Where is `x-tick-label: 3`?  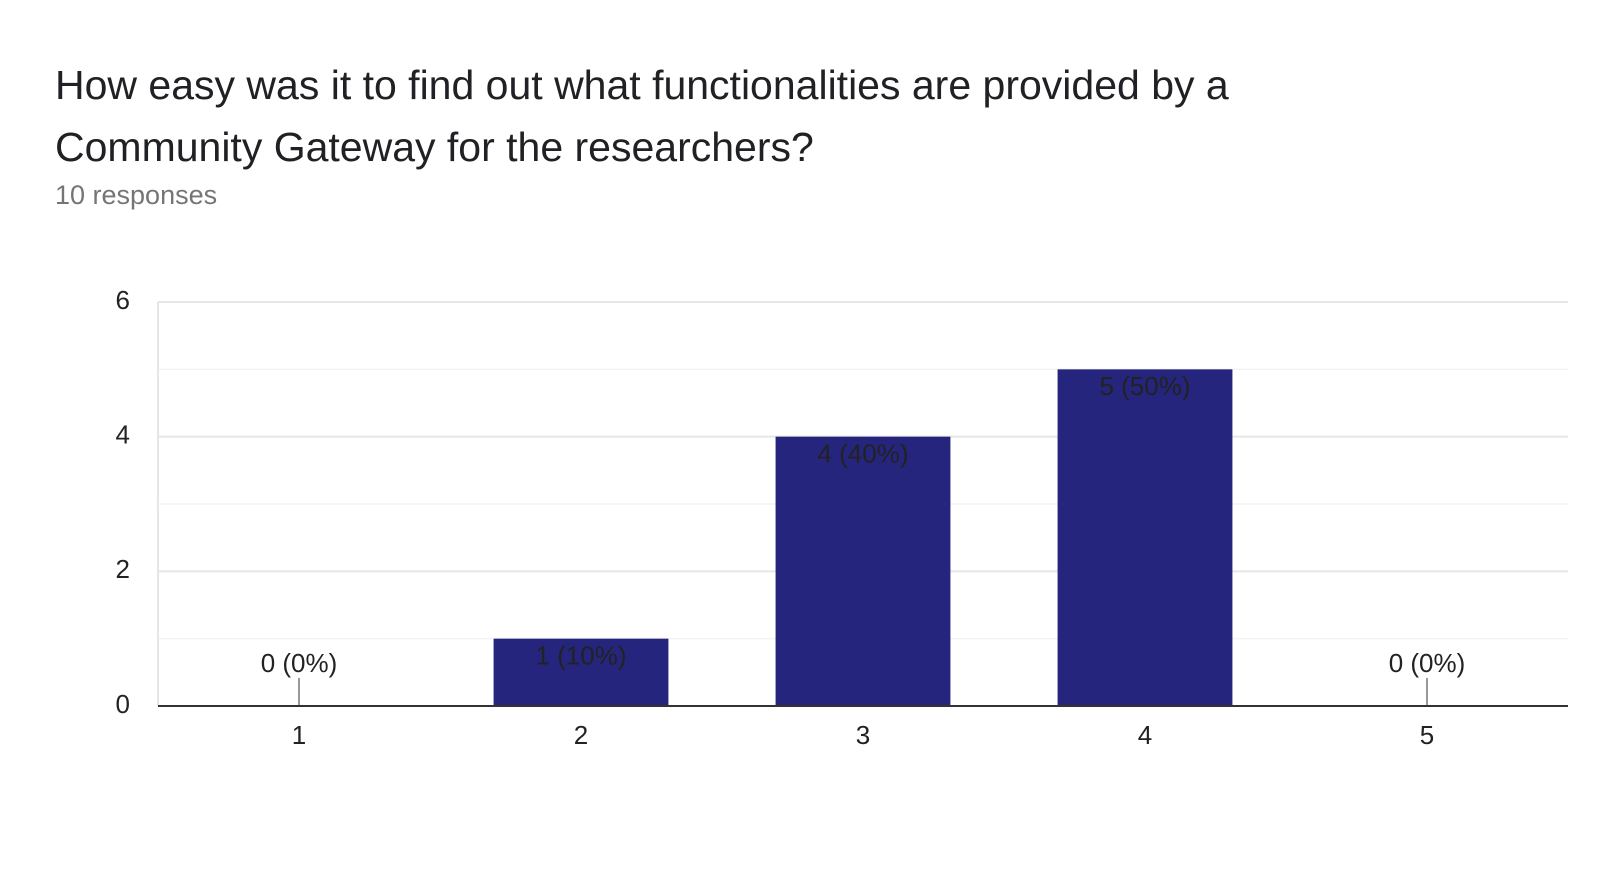 x-tick-label: 3 is located at coordinates (863, 735).